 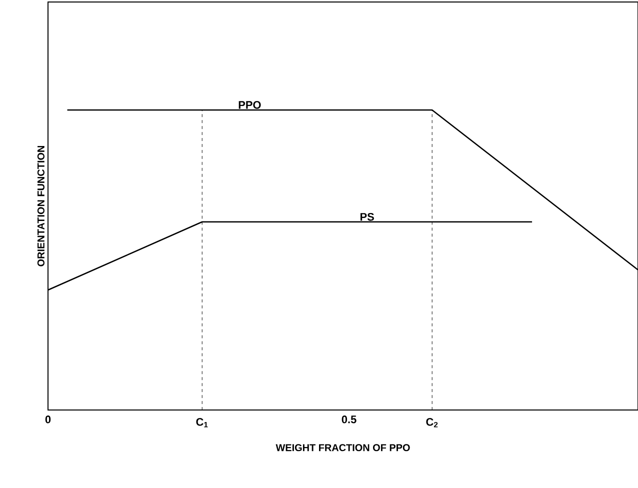 I want to click on x-tick-label: 0, so click(x=48, y=420).